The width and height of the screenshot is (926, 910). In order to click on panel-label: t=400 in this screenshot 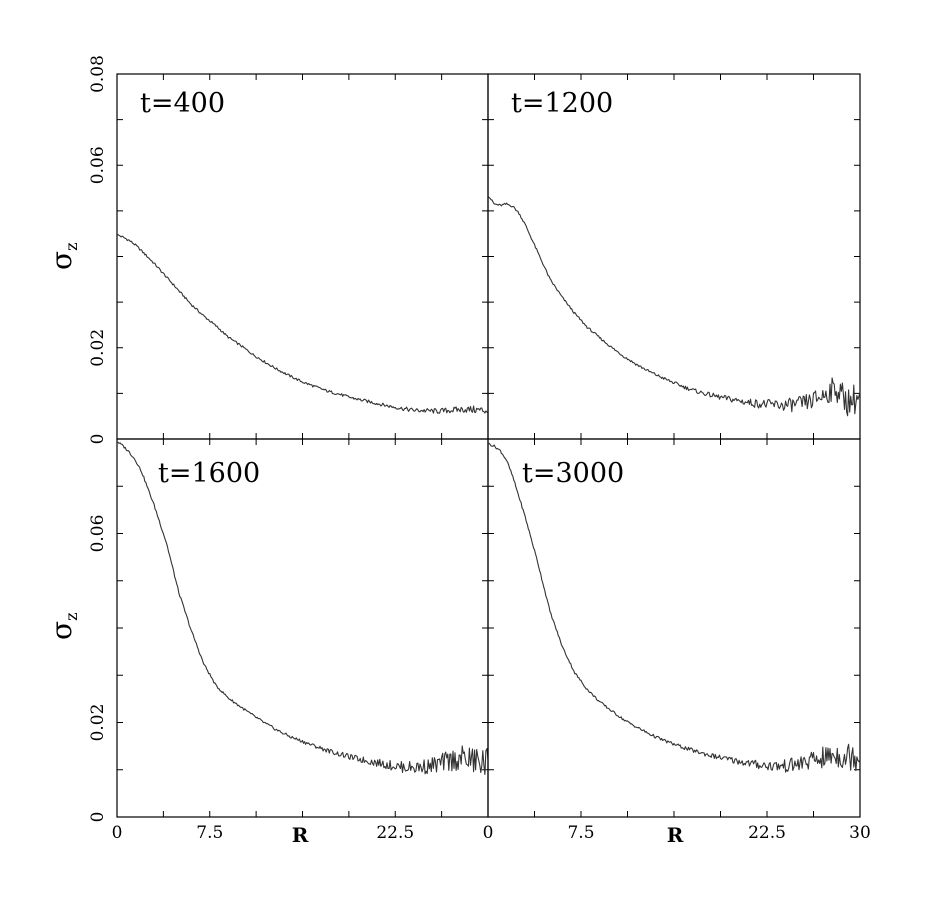, I will do `click(182, 103)`.